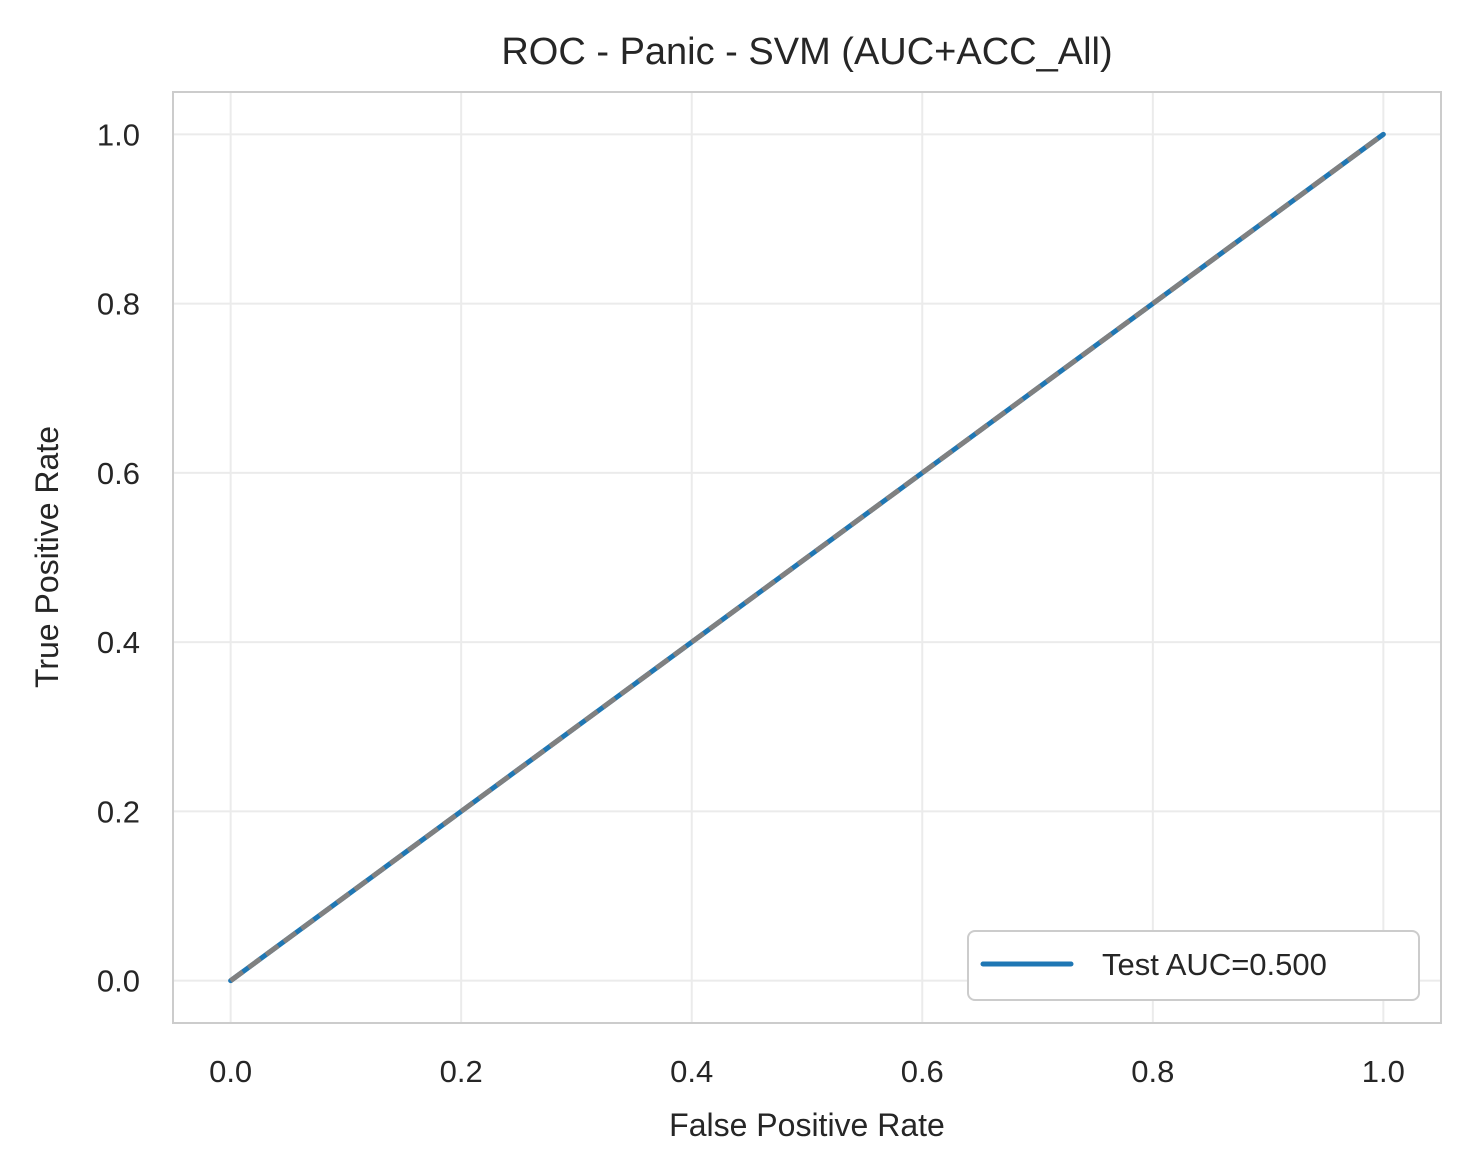 This screenshot has width=1471, height=1175. What do you see at coordinates (1383, 1071) in the screenshot?
I see `x-tick-label: 1.0` at bounding box center [1383, 1071].